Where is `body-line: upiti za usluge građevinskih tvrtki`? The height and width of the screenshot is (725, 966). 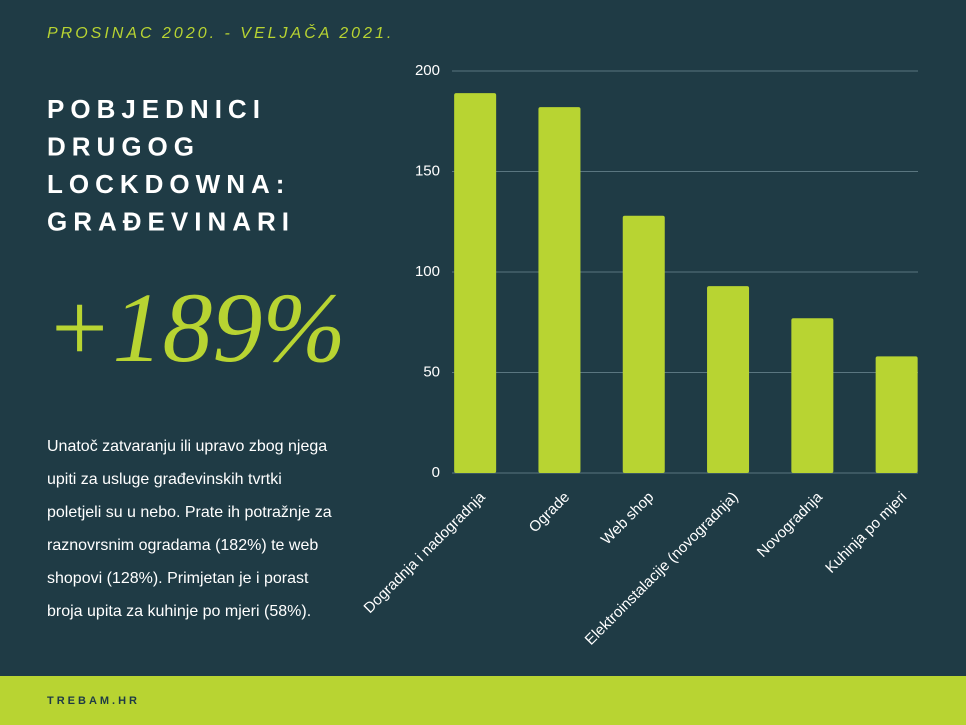
body-line: upiti za usluge građevinskih tvrtki is located at coordinates (164, 479).